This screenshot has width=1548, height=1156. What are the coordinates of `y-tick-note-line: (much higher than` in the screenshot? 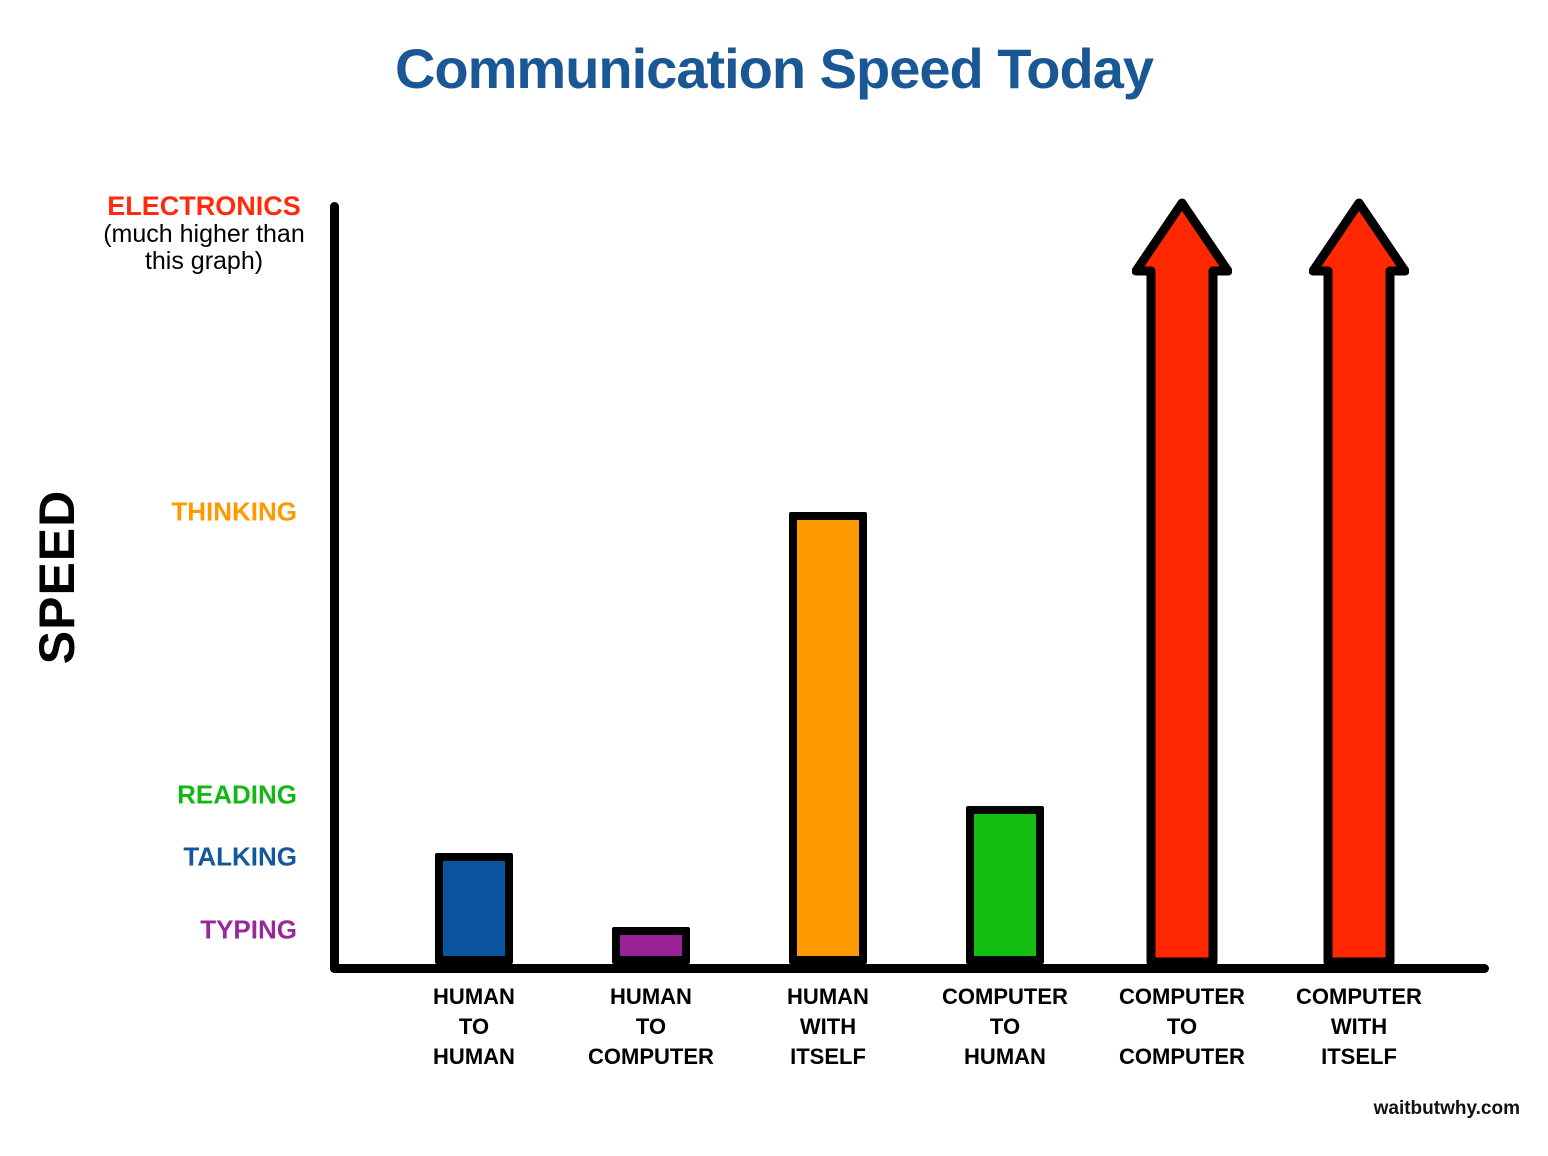 It's located at (204, 234).